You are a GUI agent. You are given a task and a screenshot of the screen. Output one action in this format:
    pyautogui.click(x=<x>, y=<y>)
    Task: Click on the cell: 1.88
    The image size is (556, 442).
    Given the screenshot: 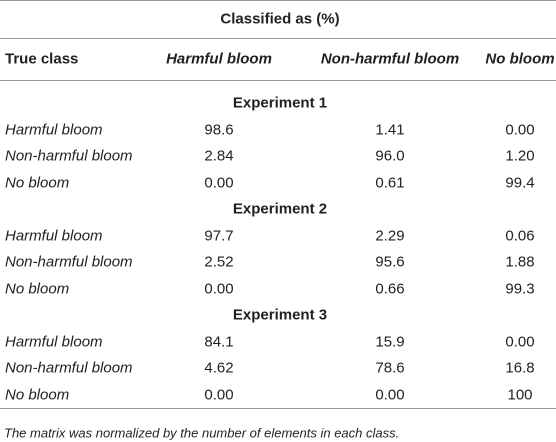 What is the action you would take?
    pyautogui.click(x=520, y=262)
    